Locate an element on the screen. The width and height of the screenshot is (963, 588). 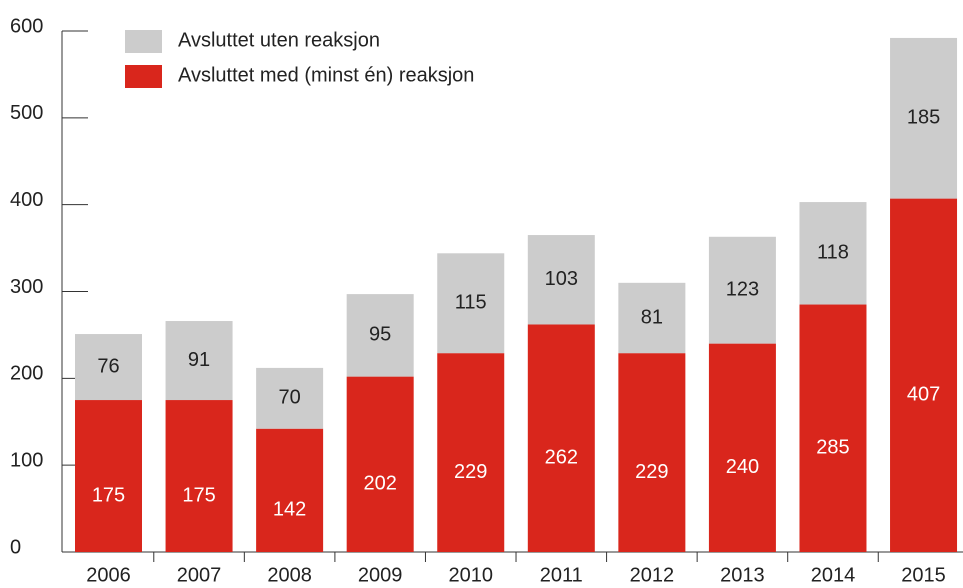
legend-label: Avsluttet uten reaksjon is located at coordinates (279, 40).